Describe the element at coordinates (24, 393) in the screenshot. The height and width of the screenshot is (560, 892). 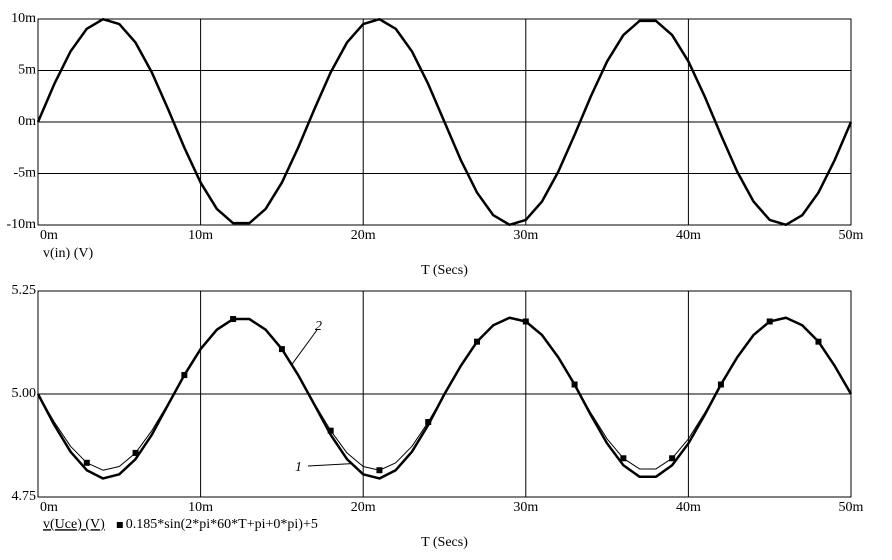
I see `y-tick-label: 5.00` at that location.